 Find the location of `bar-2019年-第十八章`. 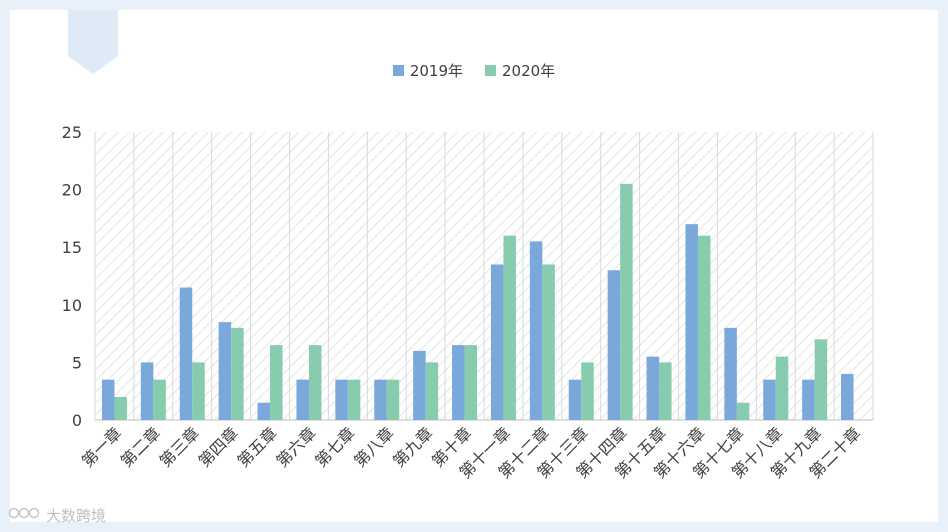

bar-2019年-第十八章 is located at coordinates (769, 399).